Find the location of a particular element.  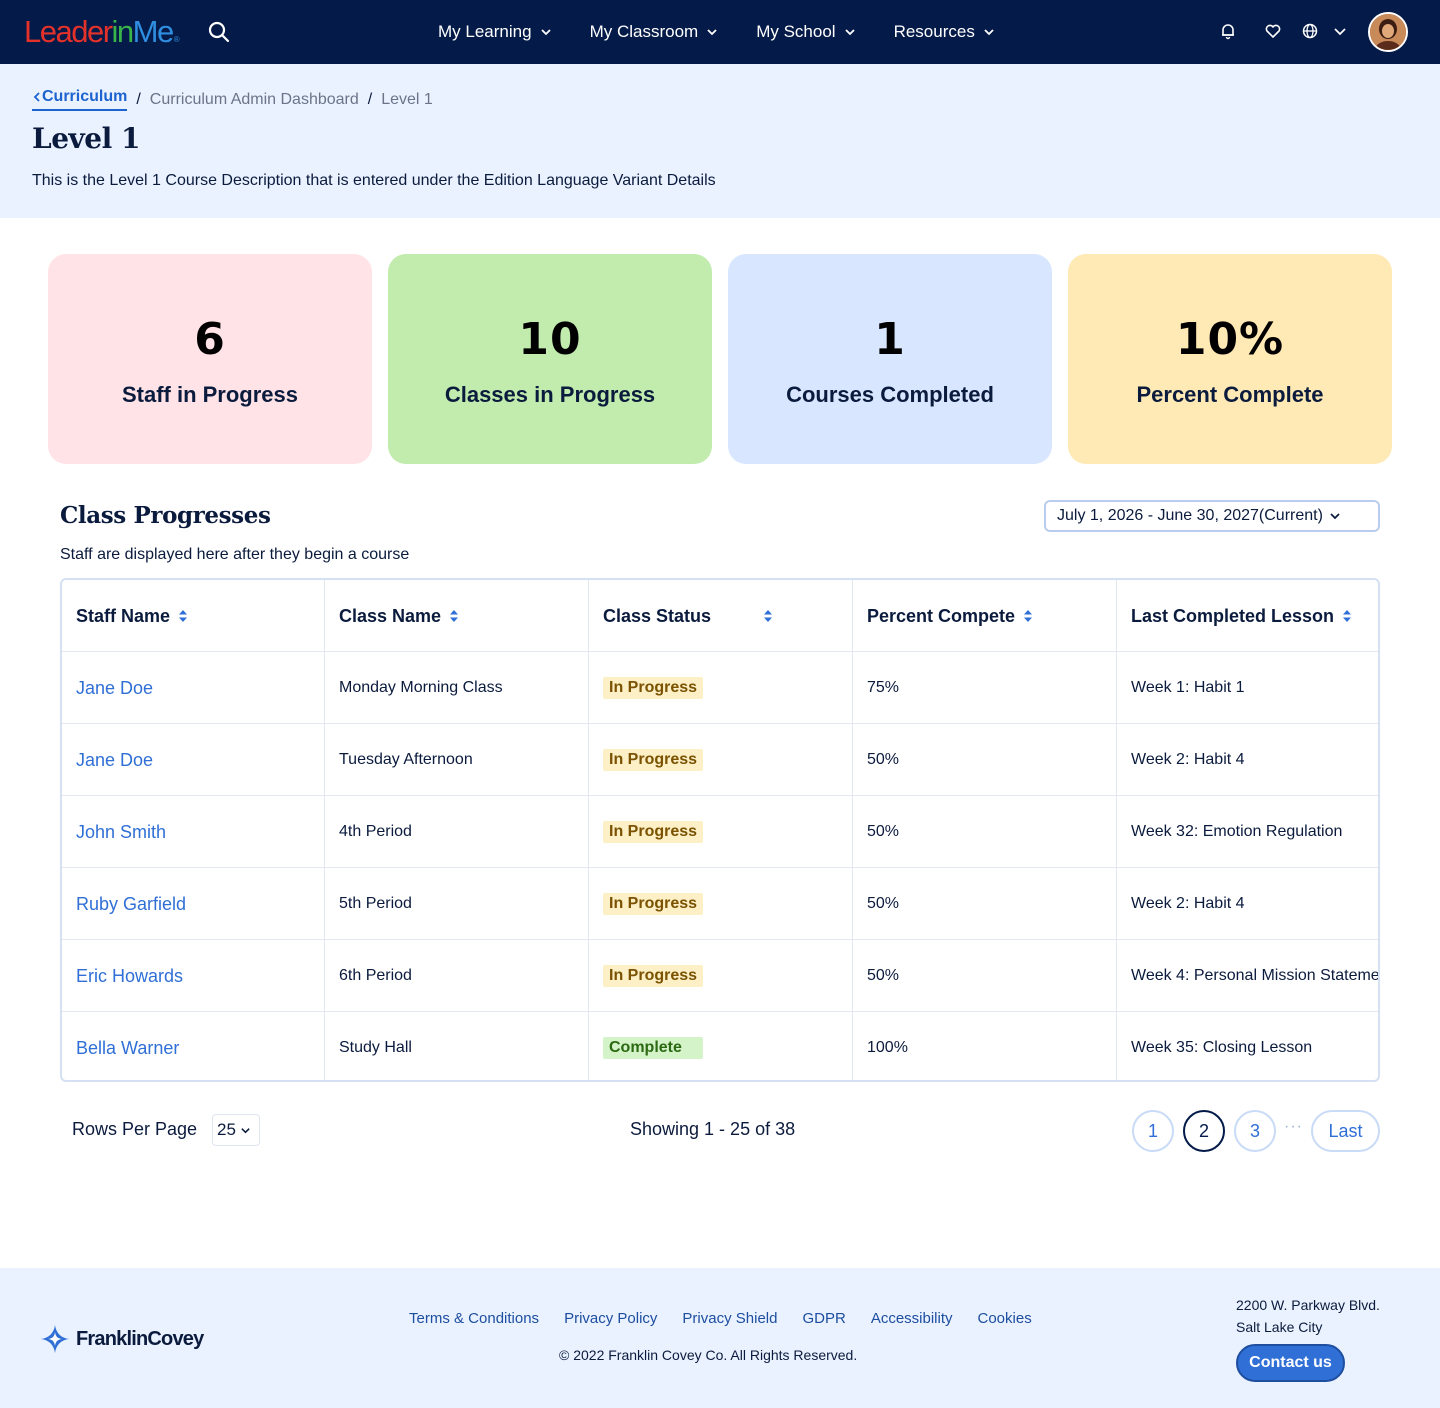

last-page-button: Last is located at coordinates (1345, 1131).